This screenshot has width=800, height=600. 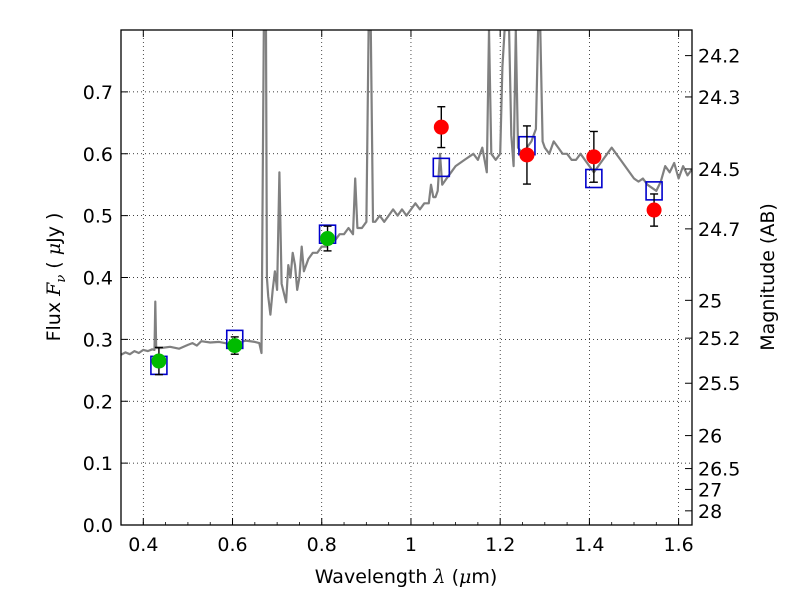 I want to click on y-axis-label: Flux Fν ( μJy ), so click(x=56, y=277).